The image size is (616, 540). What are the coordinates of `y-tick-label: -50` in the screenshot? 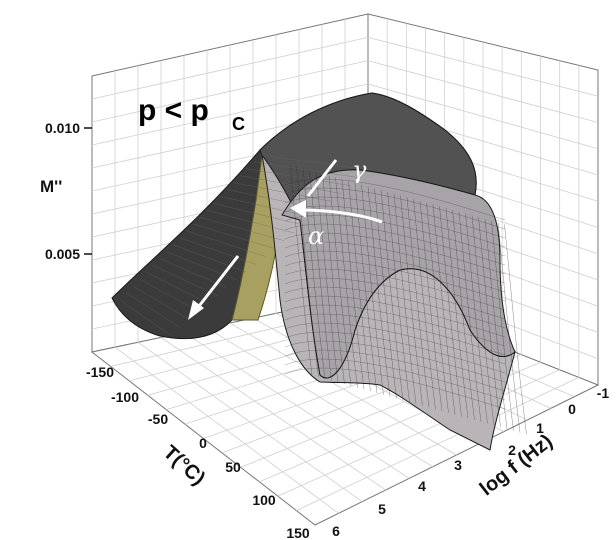 It's located at (158, 419).